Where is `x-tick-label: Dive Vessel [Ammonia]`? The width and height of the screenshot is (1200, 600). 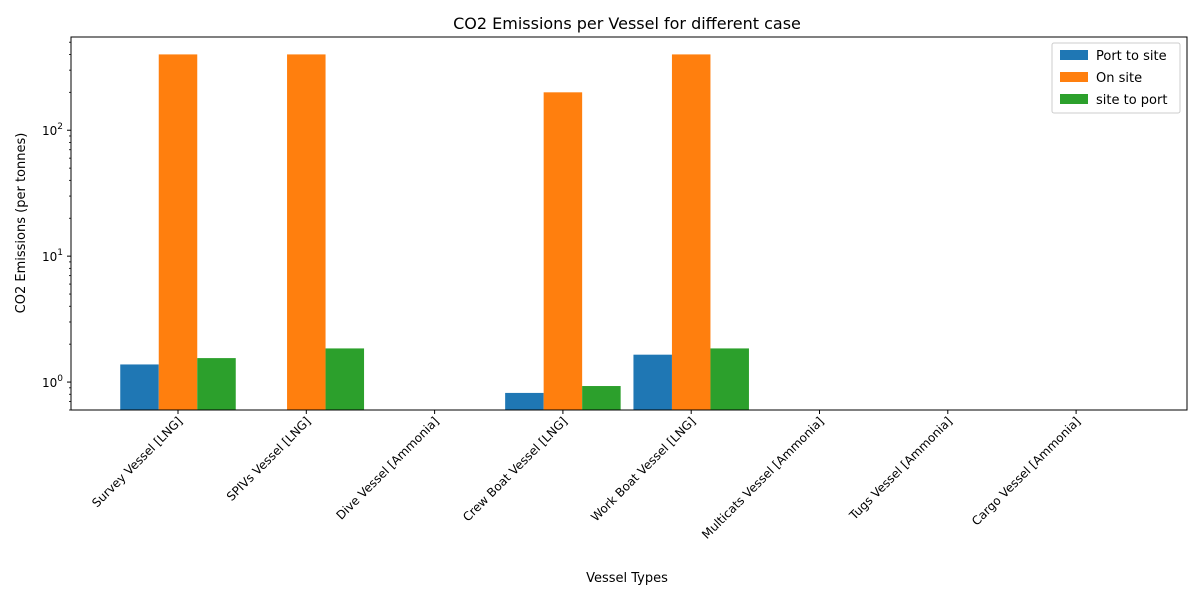
x-tick-label: Dive Vessel [Ammonia] is located at coordinates (387, 468).